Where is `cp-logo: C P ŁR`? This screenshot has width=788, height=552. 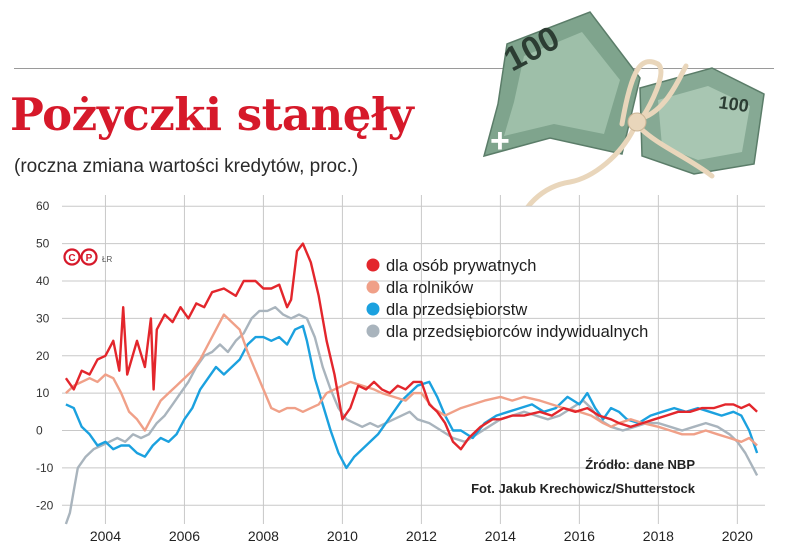
cp-logo: C P ŁR is located at coordinates (87, 257).